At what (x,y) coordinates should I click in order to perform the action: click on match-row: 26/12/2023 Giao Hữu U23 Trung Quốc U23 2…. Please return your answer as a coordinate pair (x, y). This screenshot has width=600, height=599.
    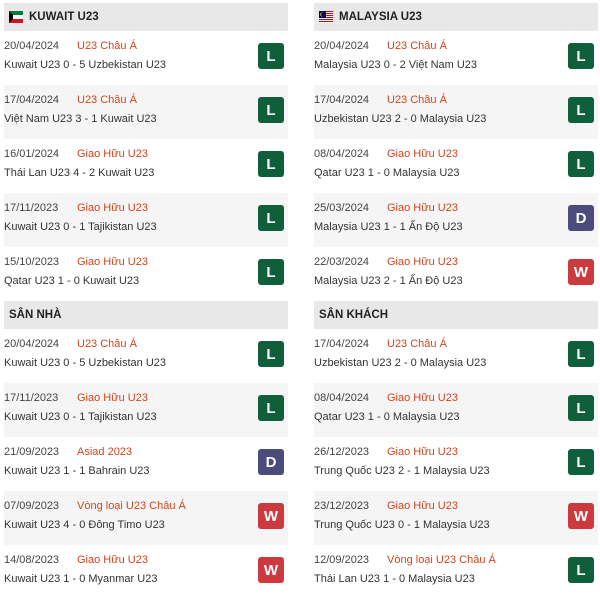
    Looking at the image, I should click on (456, 464).